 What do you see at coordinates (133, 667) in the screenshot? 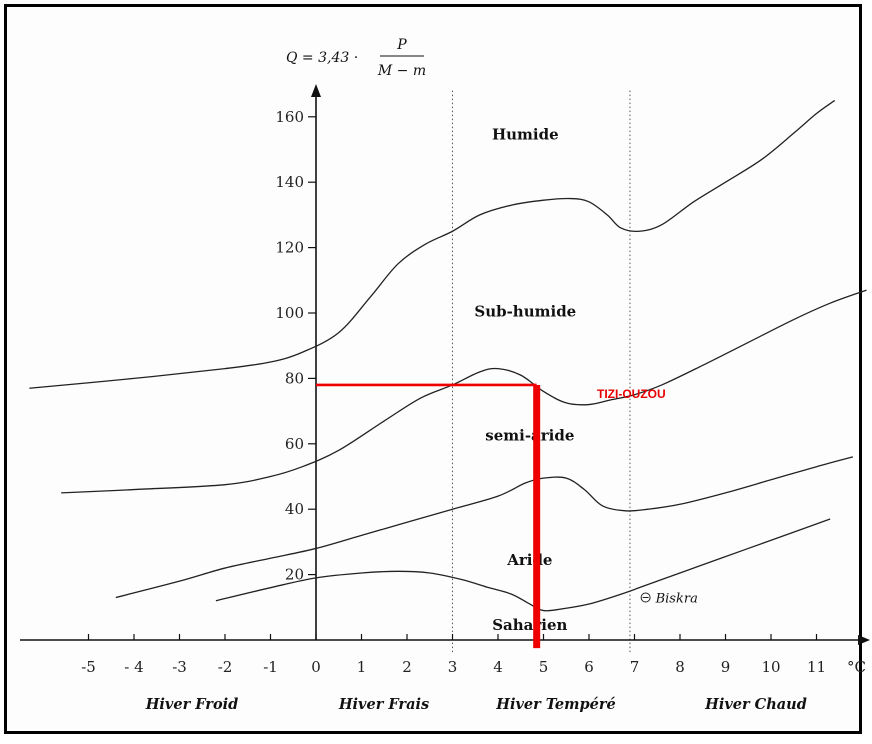
I see `x-tick-label: - 4` at bounding box center [133, 667].